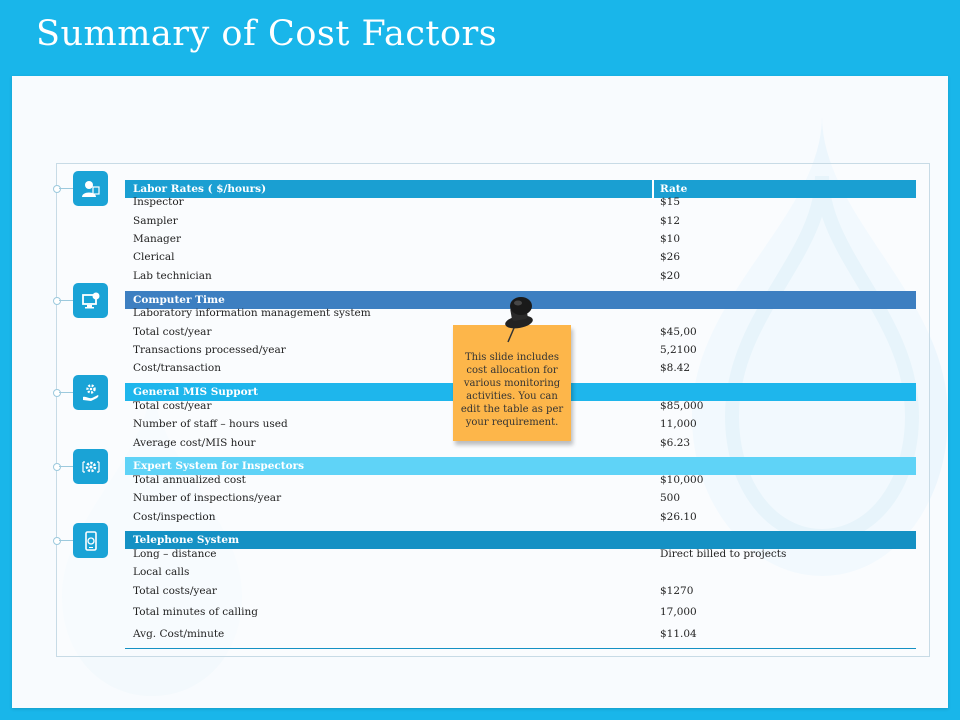 The width and height of the screenshot is (960, 720). What do you see at coordinates (670, 202) in the screenshot?
I see `row-value: $15` at bounding box center [670, 202].